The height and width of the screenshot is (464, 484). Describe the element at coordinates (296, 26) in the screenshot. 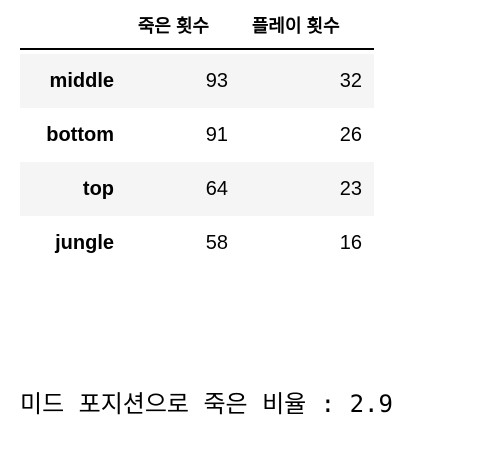

I see `column-header-plays: 플레이 횟수` at that location.